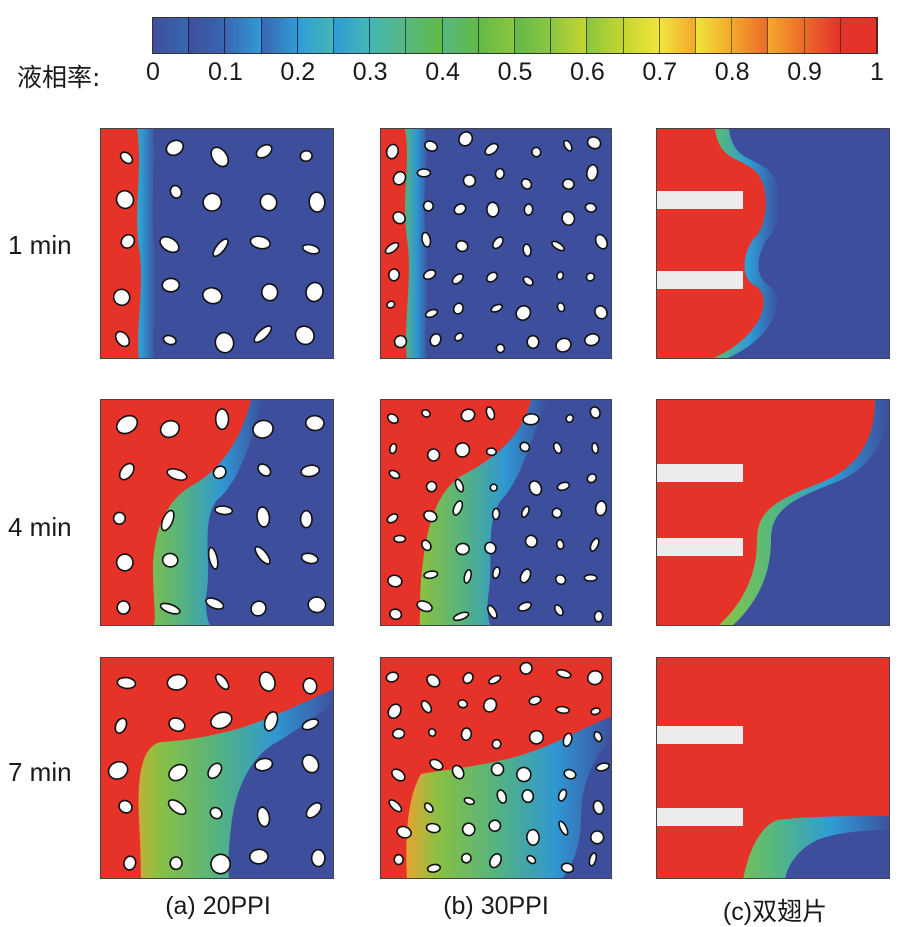 This screenshot has height=927, width=902. Describe the element at coordinates (59, 77) in the screenshot. I see `legend-label: 液相率:` at that location.